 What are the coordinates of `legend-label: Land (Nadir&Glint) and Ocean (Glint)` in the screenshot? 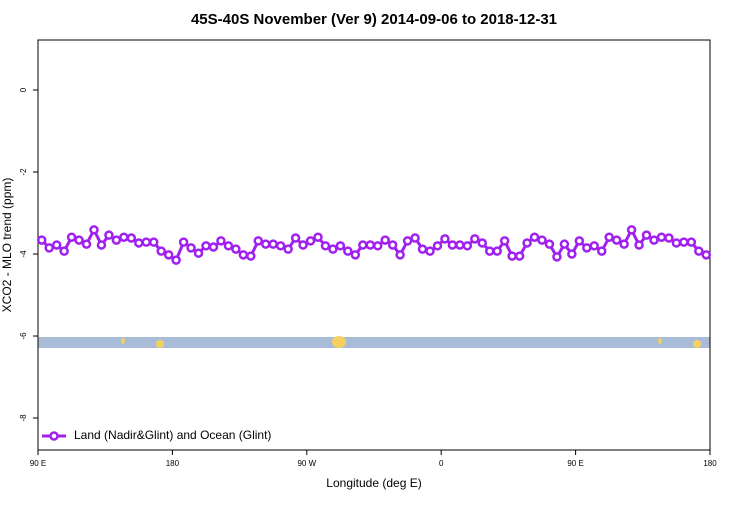 It's located at (172, 435).